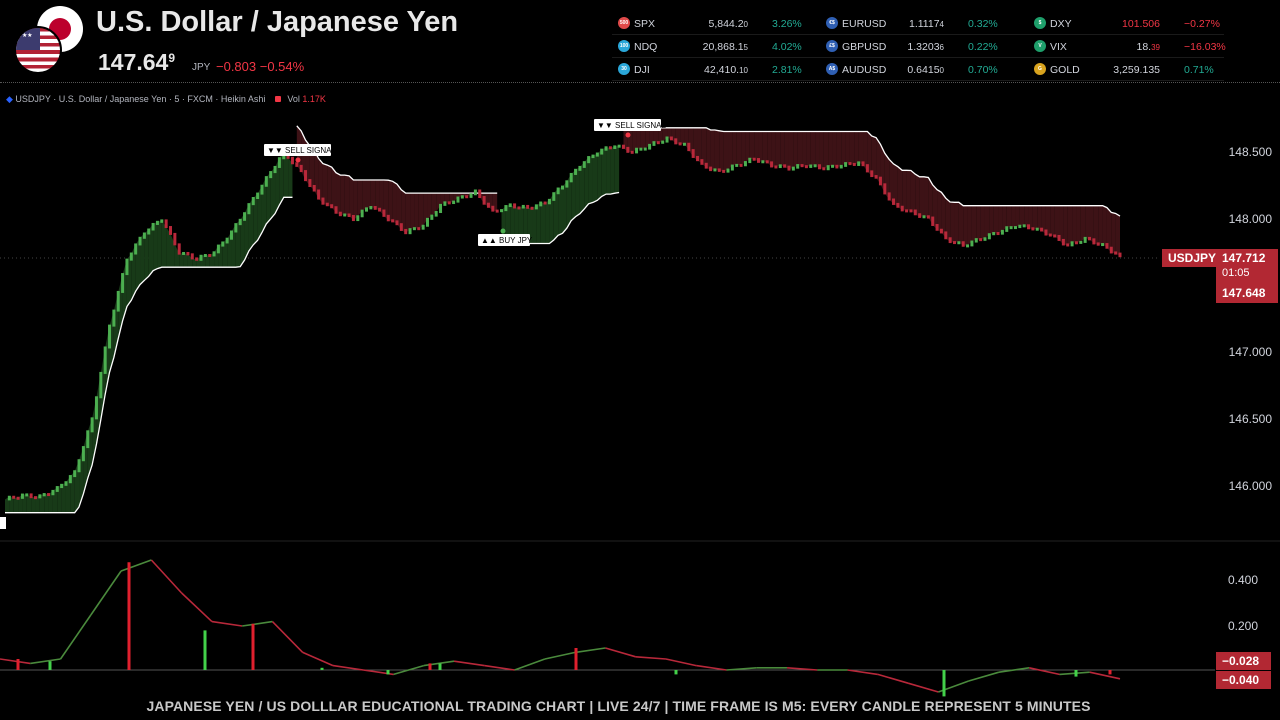 The image size is (1280, 720). What do you see at coordinates (925, 70) in the screenshot?
I see `ticker-price: 0.64150` at bounding box center [925, 70].